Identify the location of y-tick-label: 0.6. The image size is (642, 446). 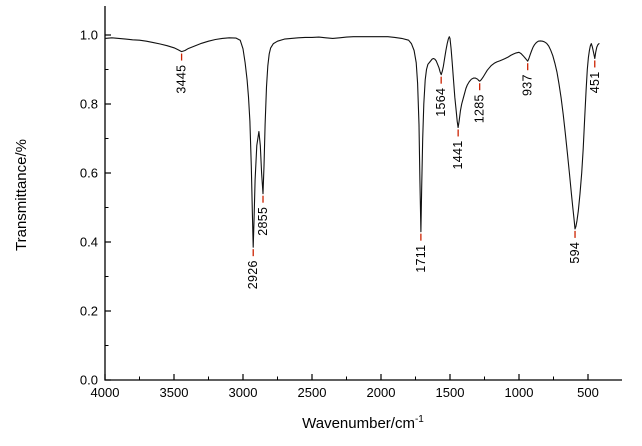
(89, 173).